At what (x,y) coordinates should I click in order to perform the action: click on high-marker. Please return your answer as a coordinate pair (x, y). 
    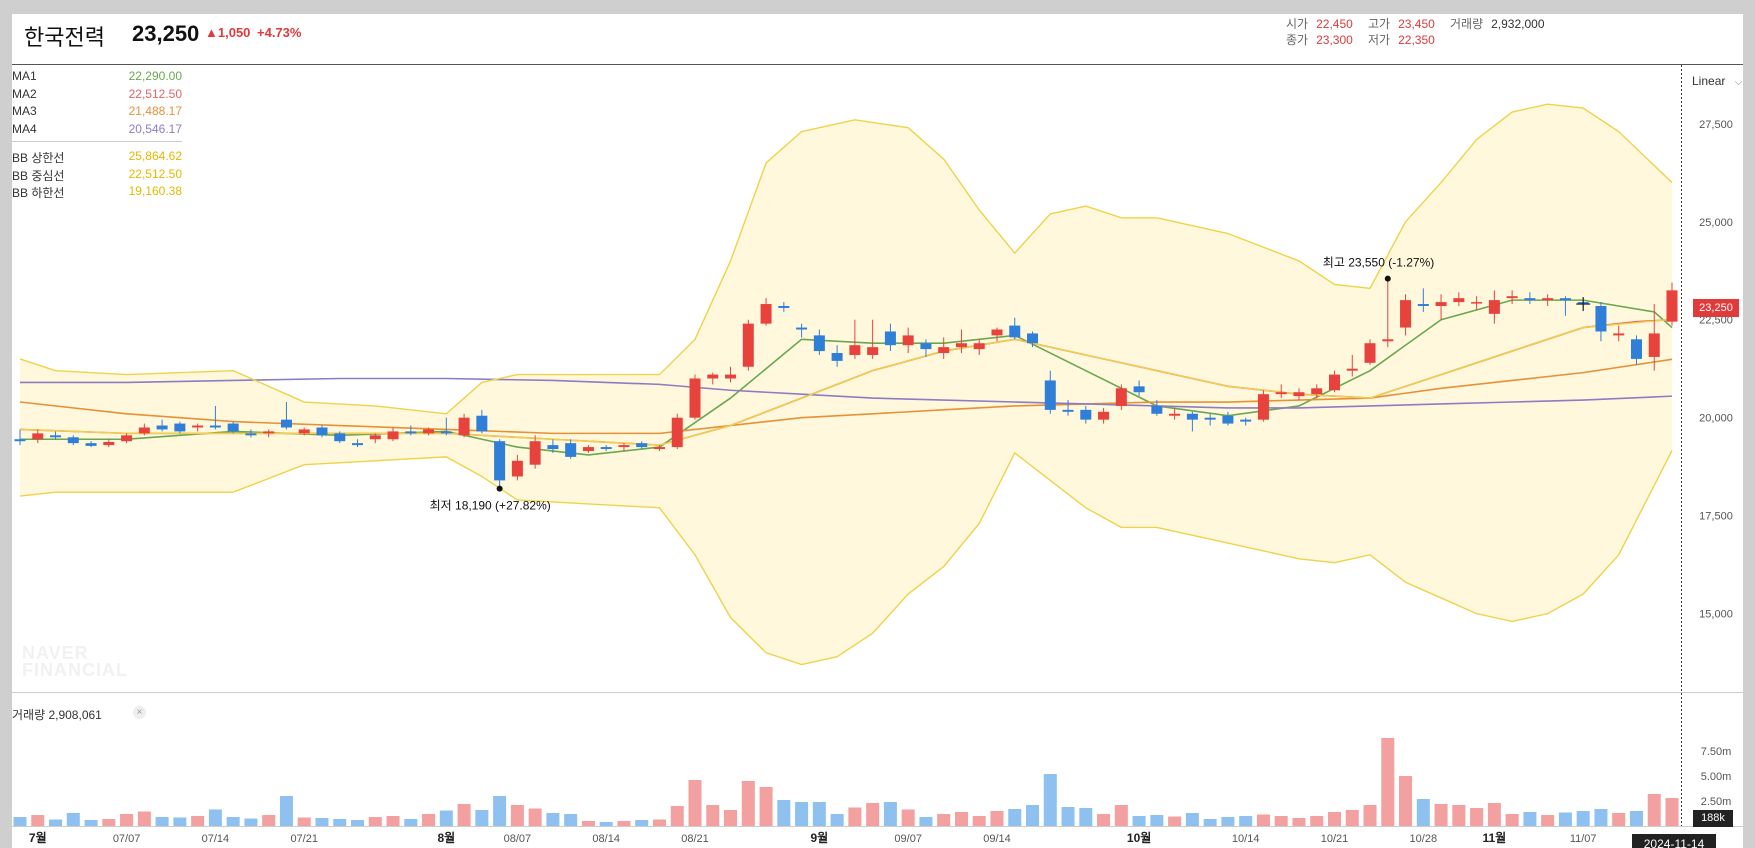
    Looking at the image, I should click on (1387, 278).